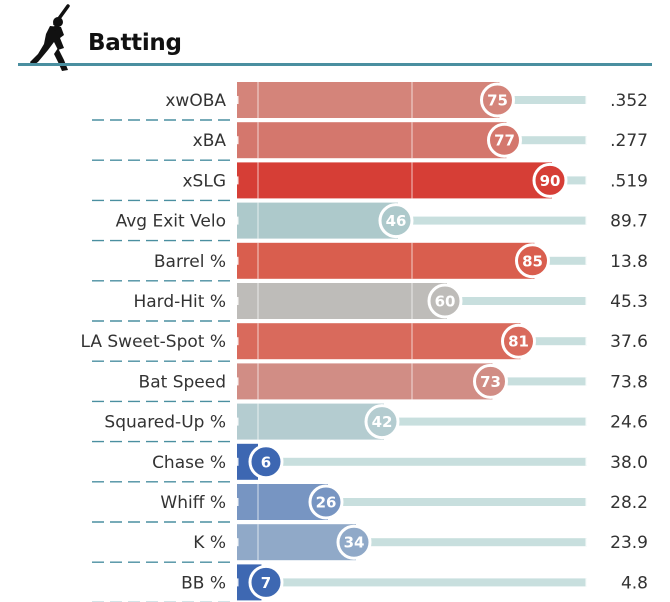  I want to click on percentile-label: 81, so click(518, 342).